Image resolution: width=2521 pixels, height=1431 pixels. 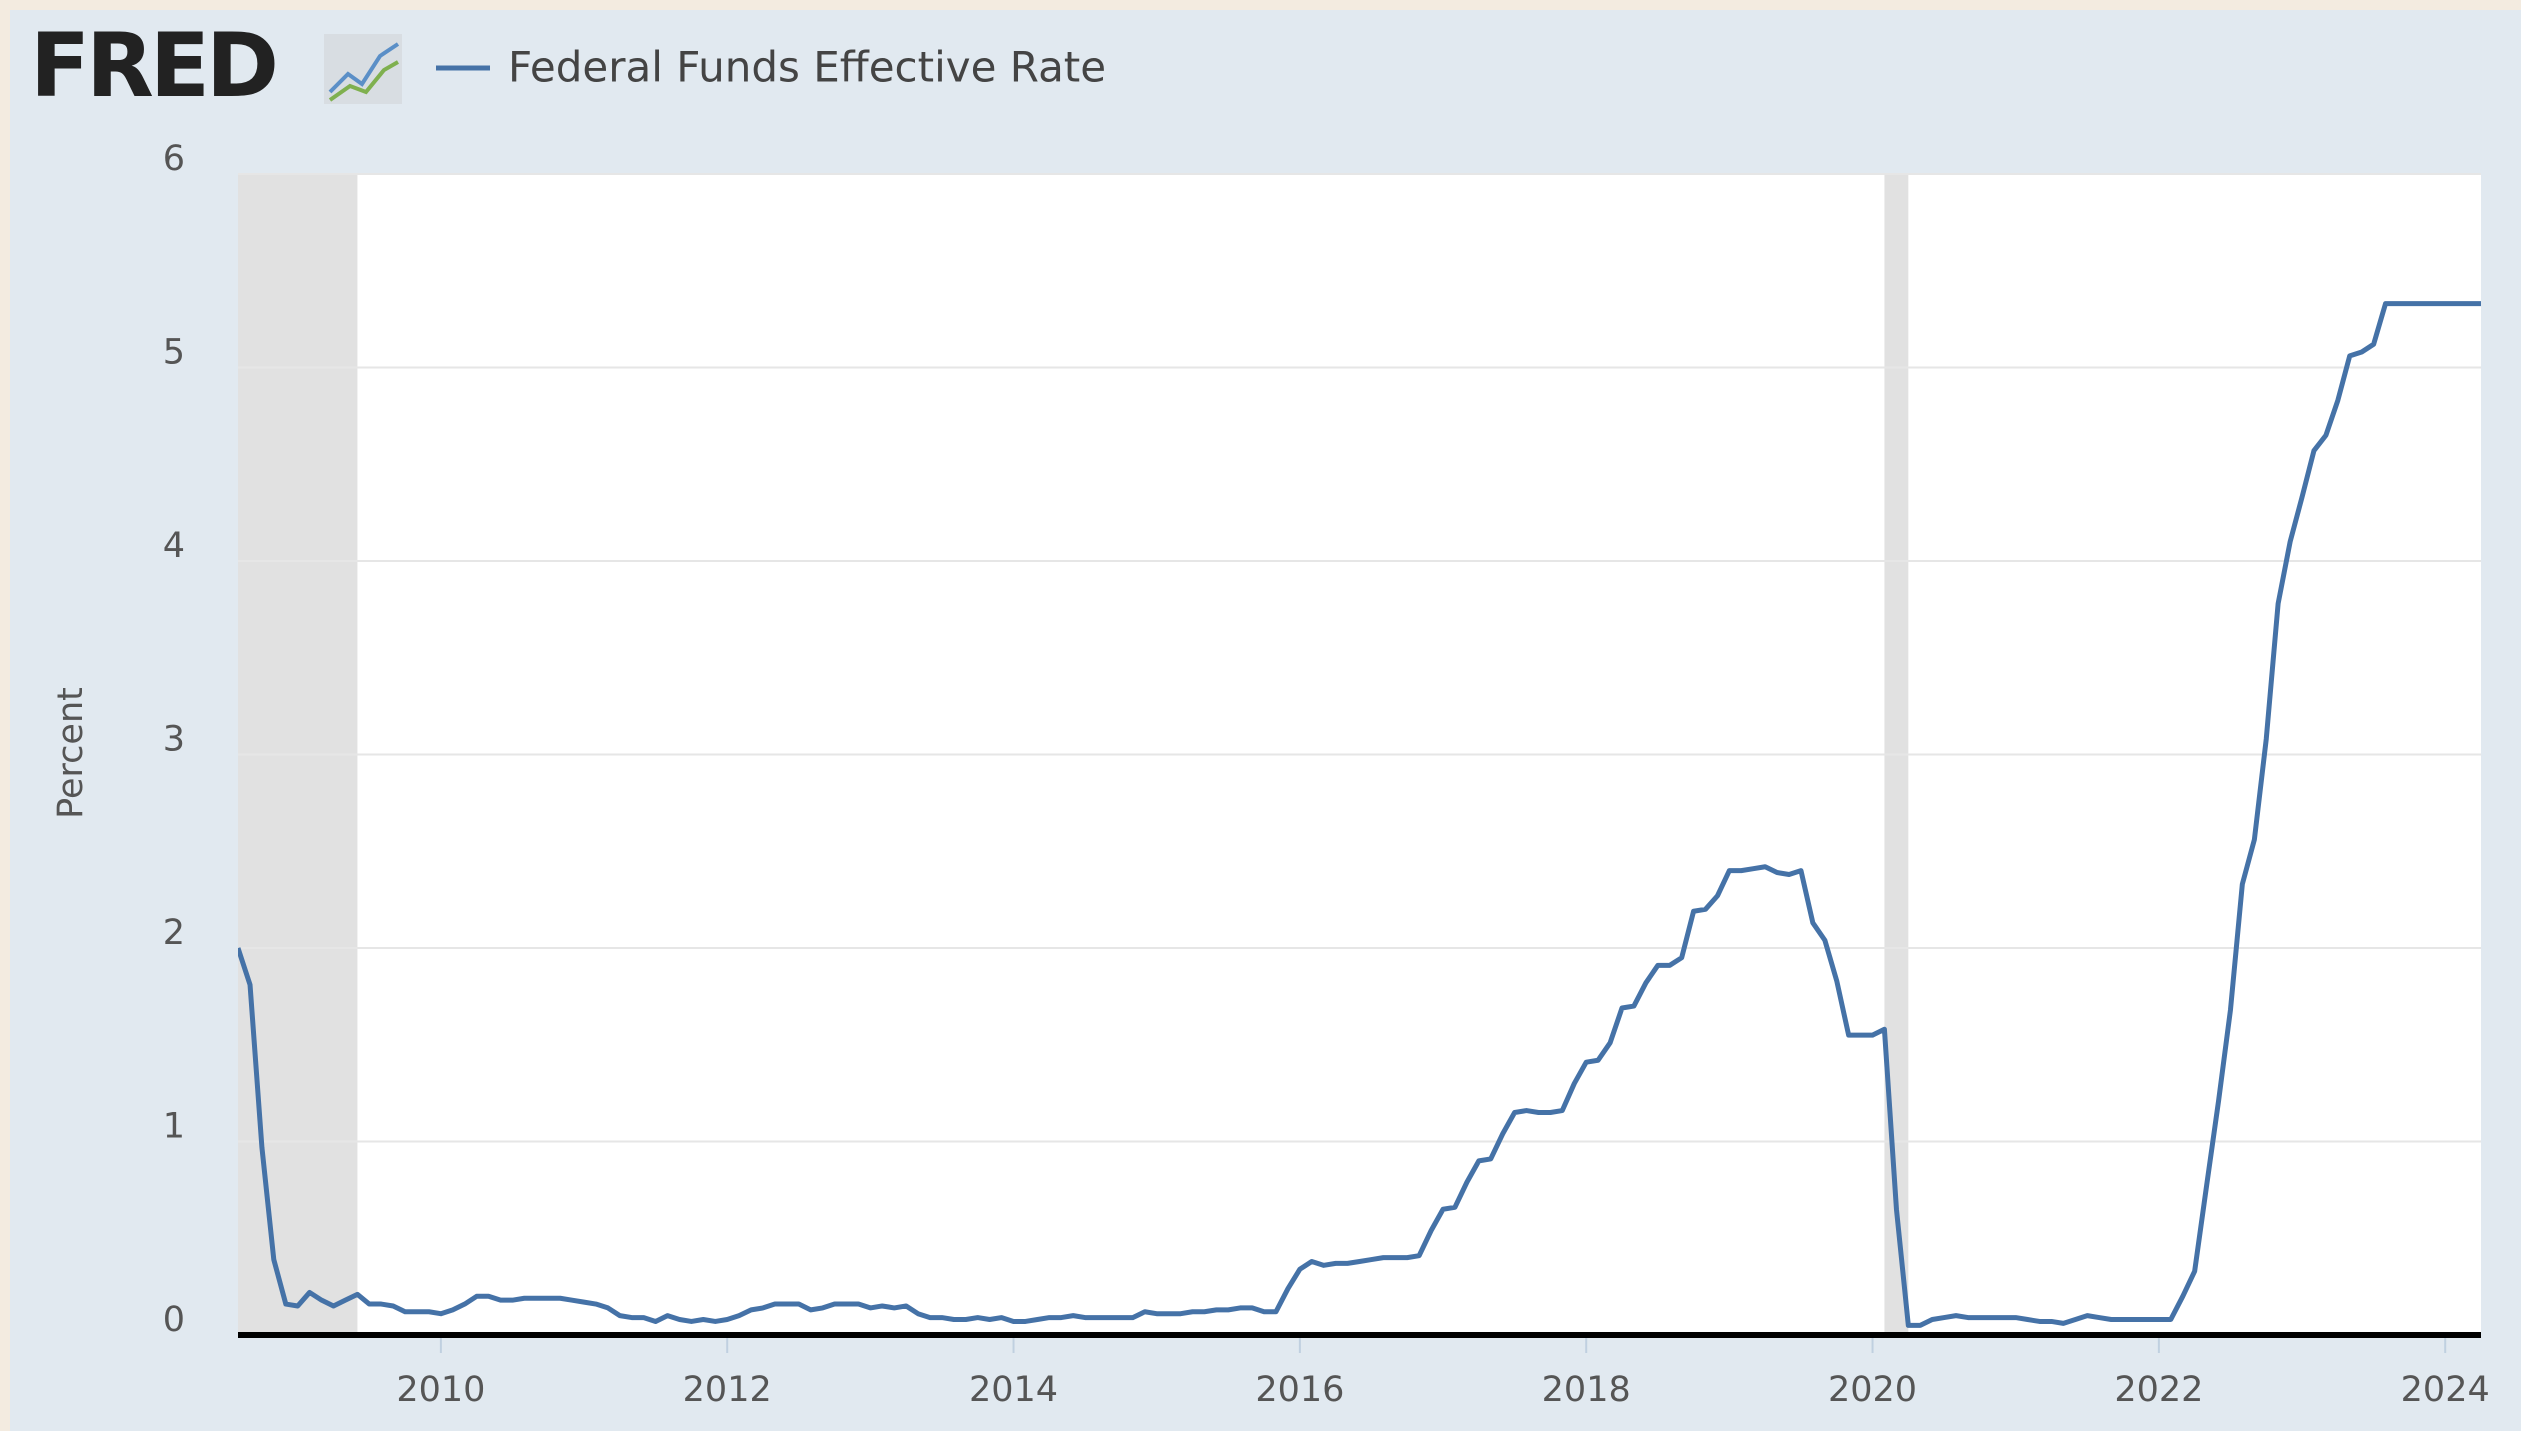 What do you see at coordinates (1013, 1390) in the screenshot?
I see `x-tick-label: 2014` at bounding box center [1013, 1390].